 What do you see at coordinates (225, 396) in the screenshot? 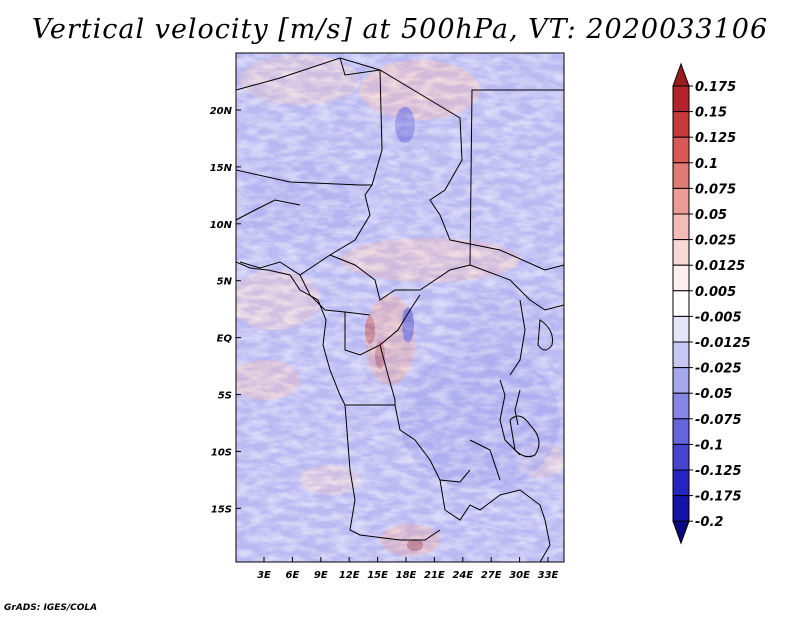
I see `lat-label: 5S` at bounding box center [225, 396].